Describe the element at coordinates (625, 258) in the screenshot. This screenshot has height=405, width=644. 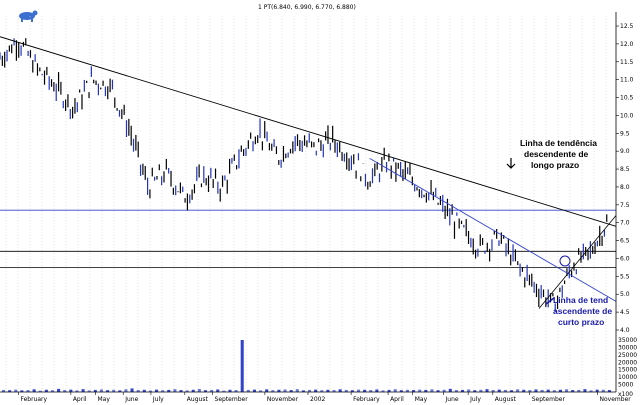
I see `price-tick-label: 6.0` at that location.